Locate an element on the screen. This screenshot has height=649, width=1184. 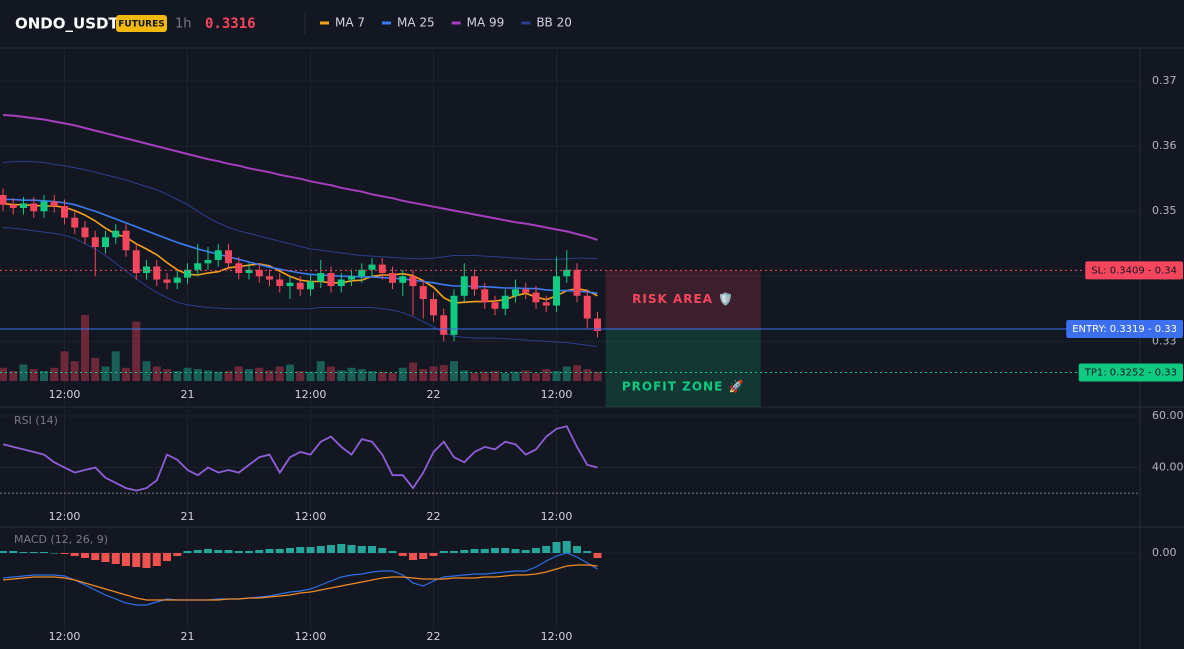
interval: 1h is located at coordinates (183, 24).